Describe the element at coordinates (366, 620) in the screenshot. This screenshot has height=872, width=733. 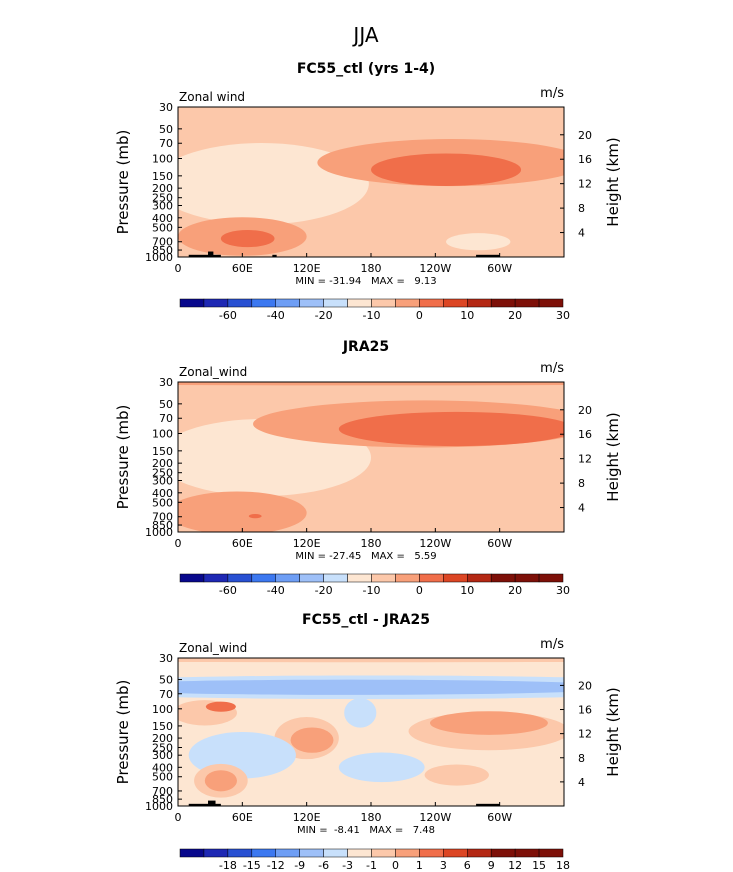
I see `panel-title: FC55_ctl - JRA25` at that location.